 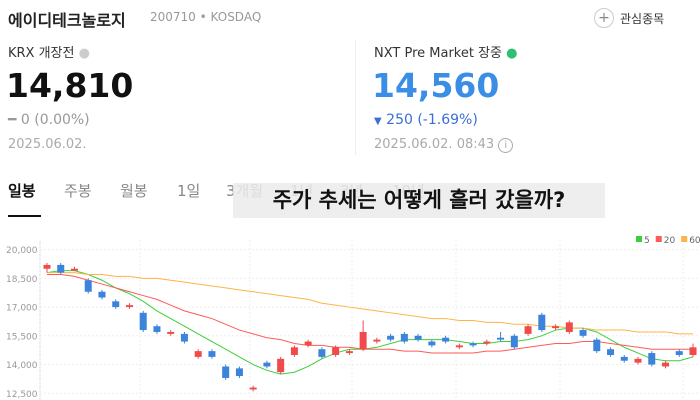 I want to click on tab-underline, so click(x=24, y=216).